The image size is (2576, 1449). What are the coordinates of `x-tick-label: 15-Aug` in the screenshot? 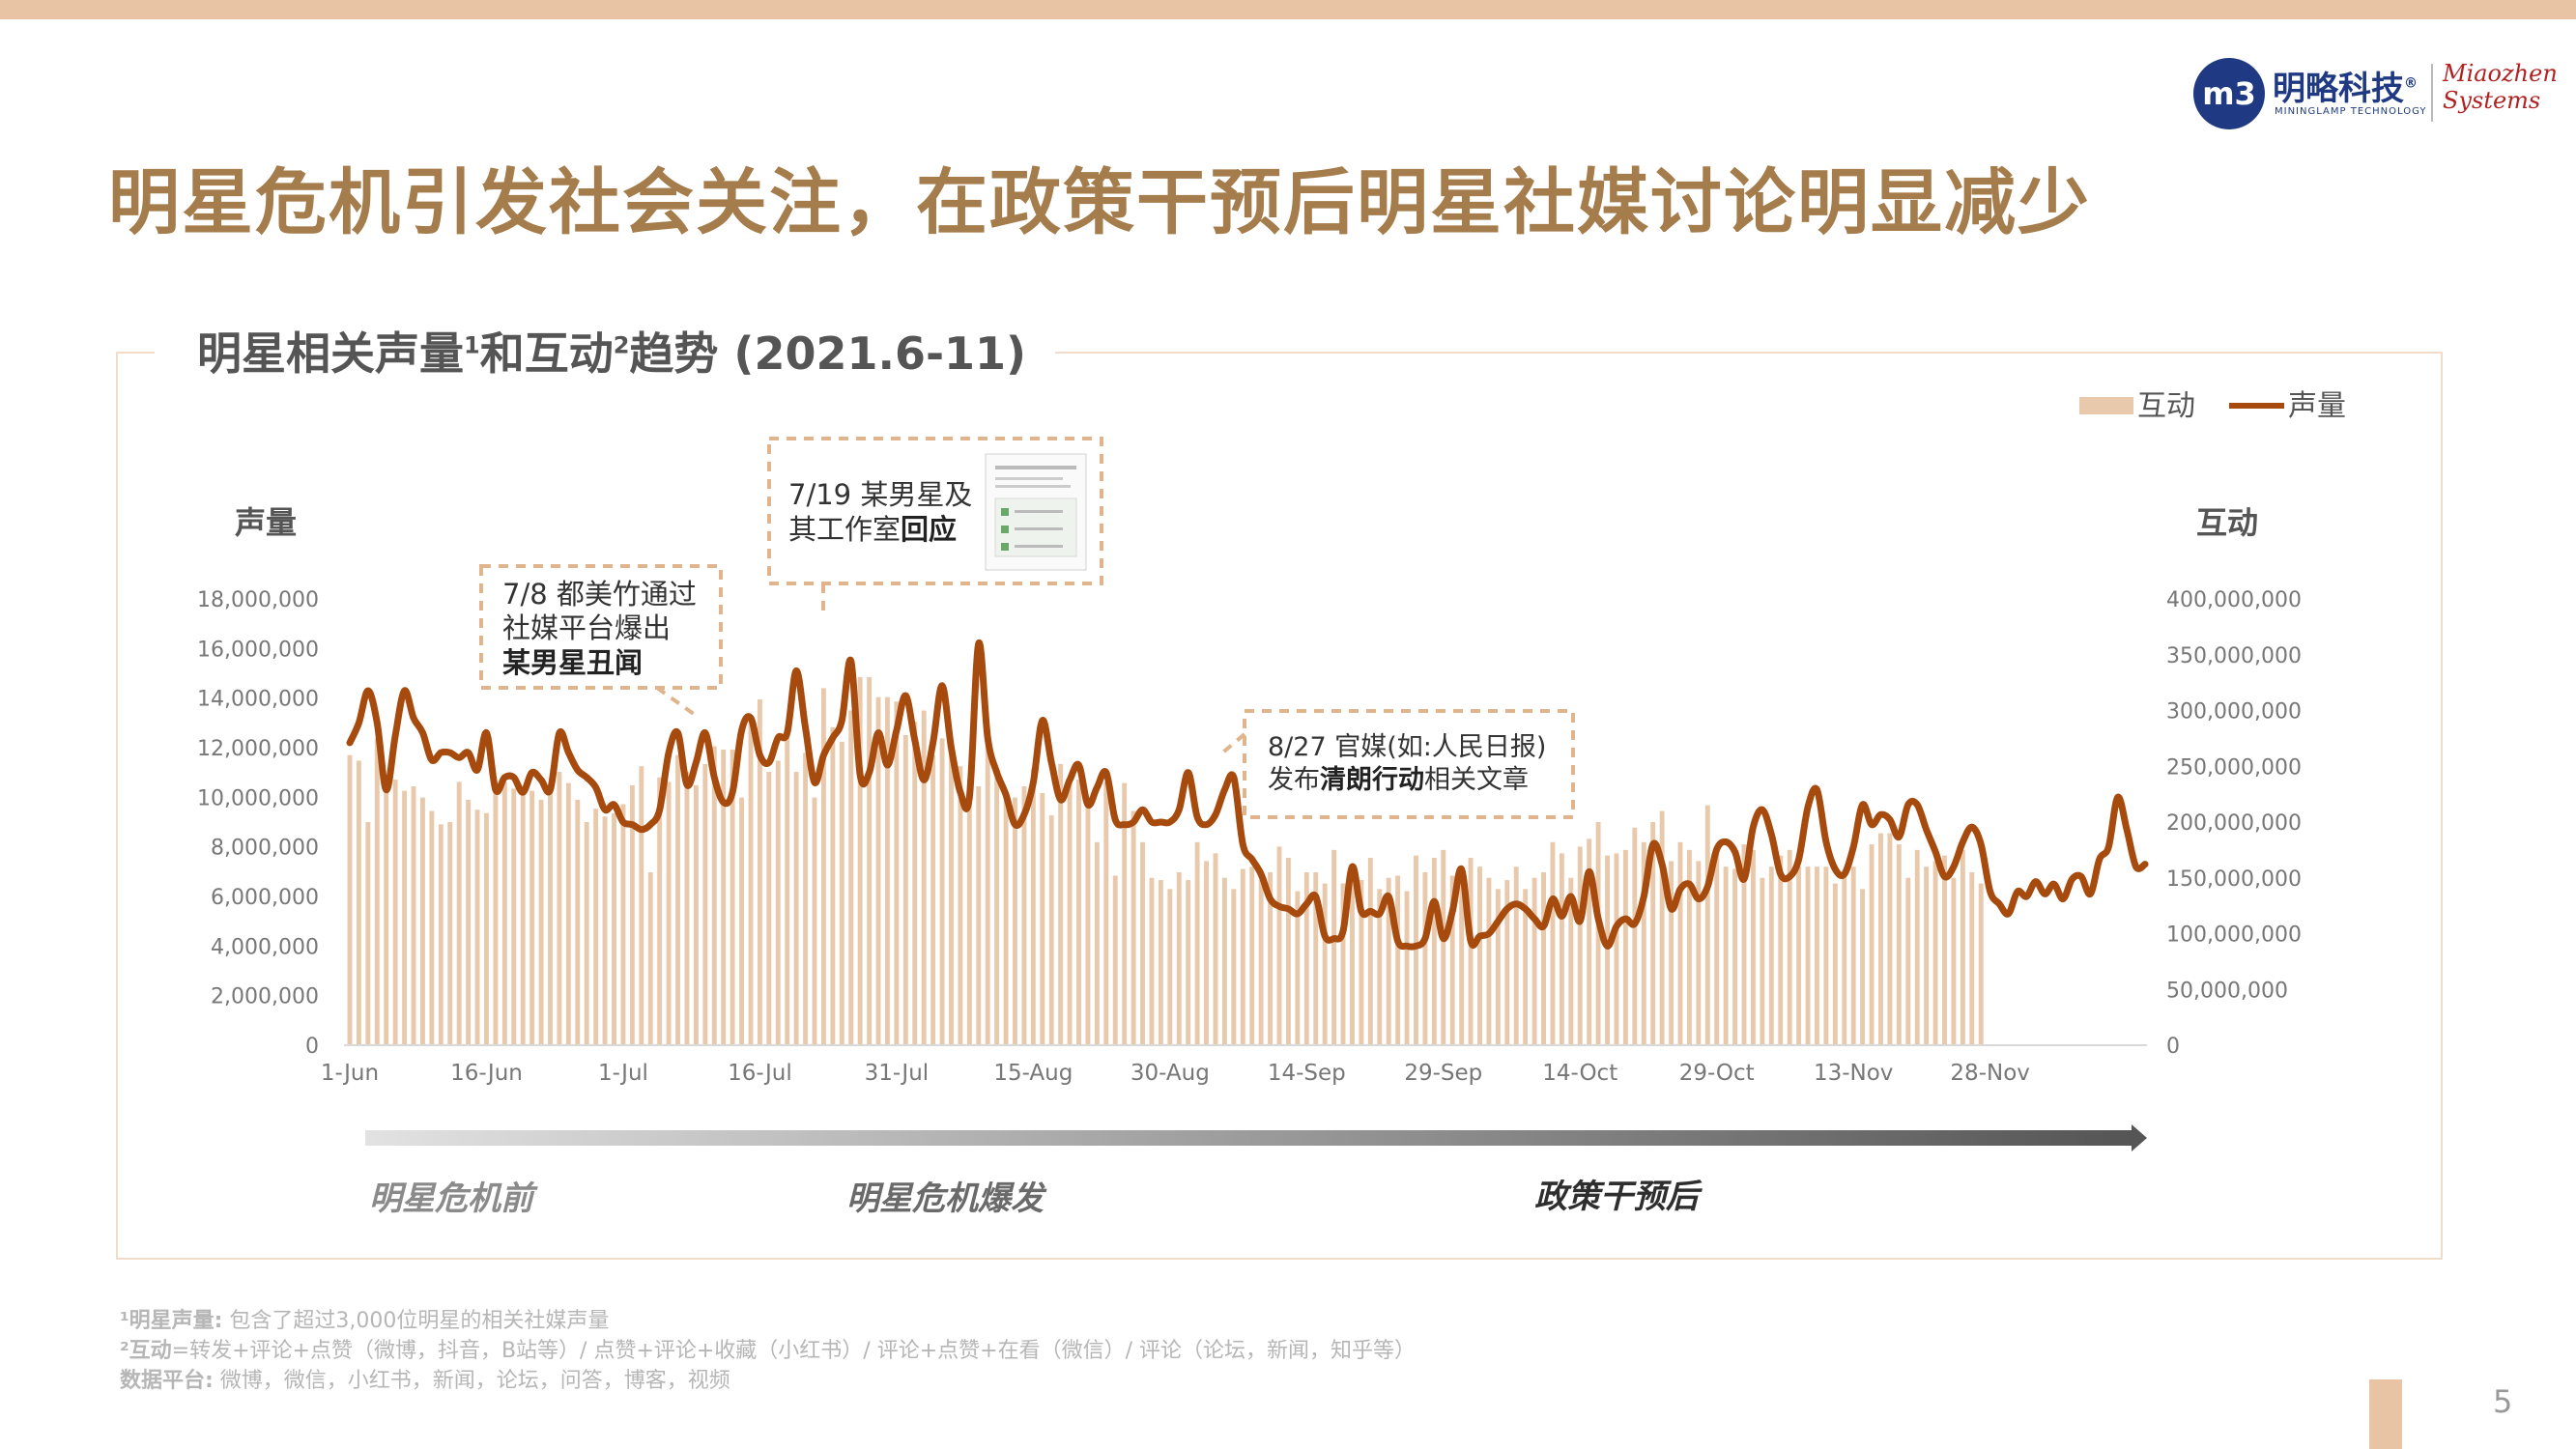 It's located at (1033, 1073).